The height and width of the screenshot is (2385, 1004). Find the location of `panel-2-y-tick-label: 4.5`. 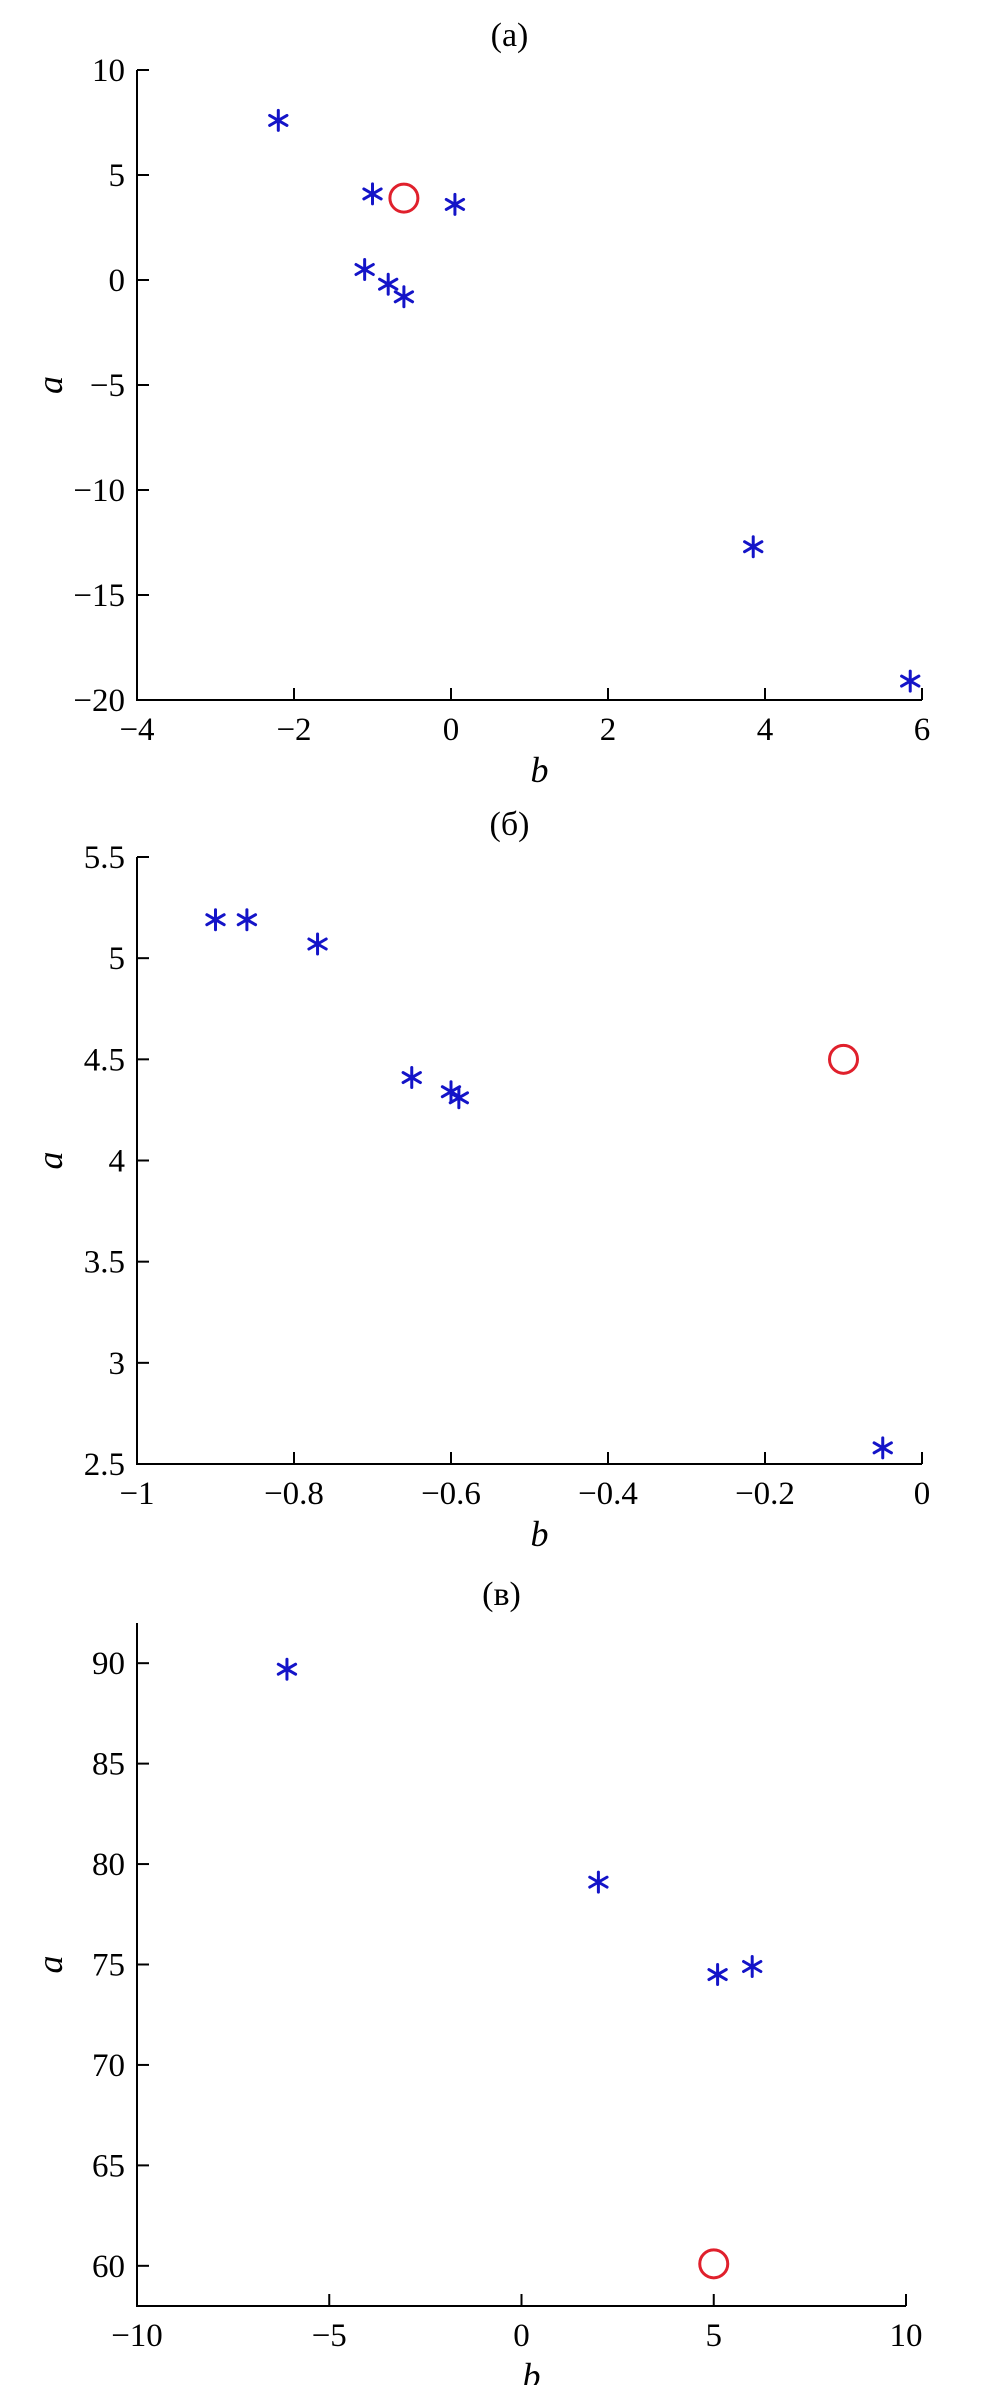

panel-2-y-tick-label: 4.5 is located at coordinates (104, 1060).